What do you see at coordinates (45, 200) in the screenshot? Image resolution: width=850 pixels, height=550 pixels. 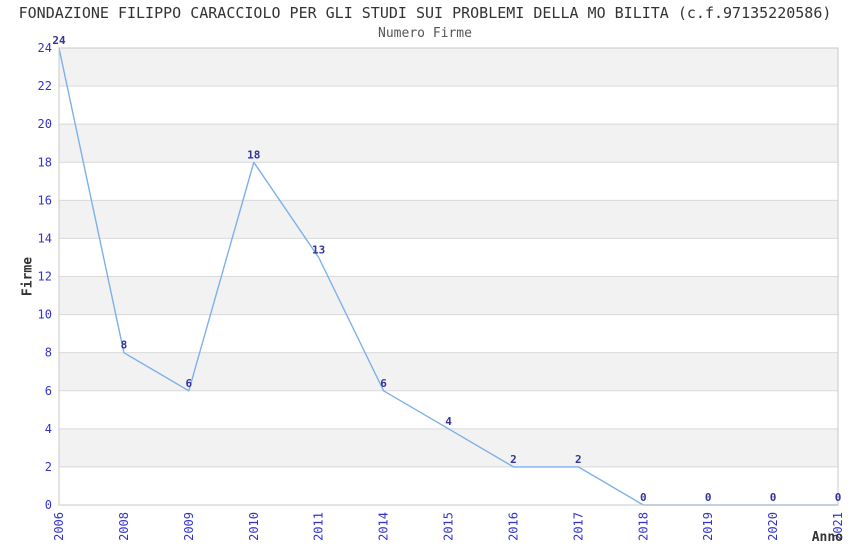 I see `y-tick-label: 16` at bounding box center [45, 200].